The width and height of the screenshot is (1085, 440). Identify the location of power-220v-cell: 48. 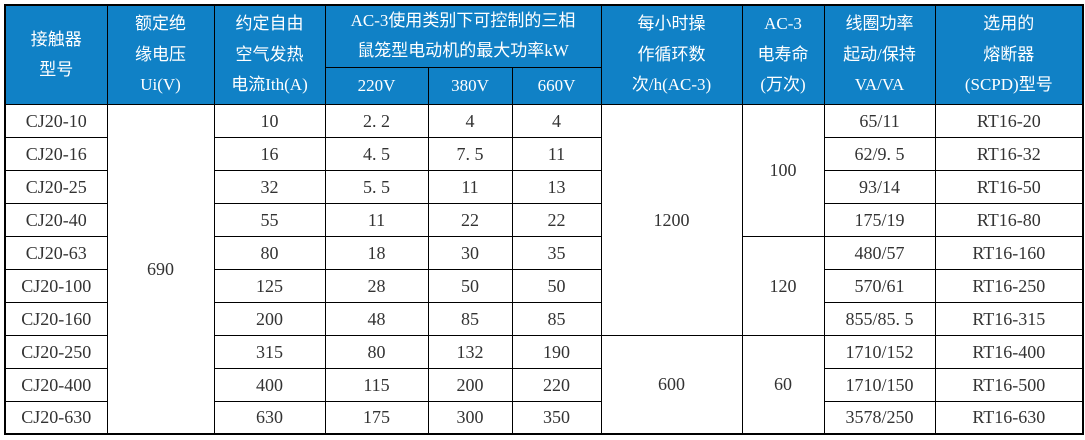
(376, 318).